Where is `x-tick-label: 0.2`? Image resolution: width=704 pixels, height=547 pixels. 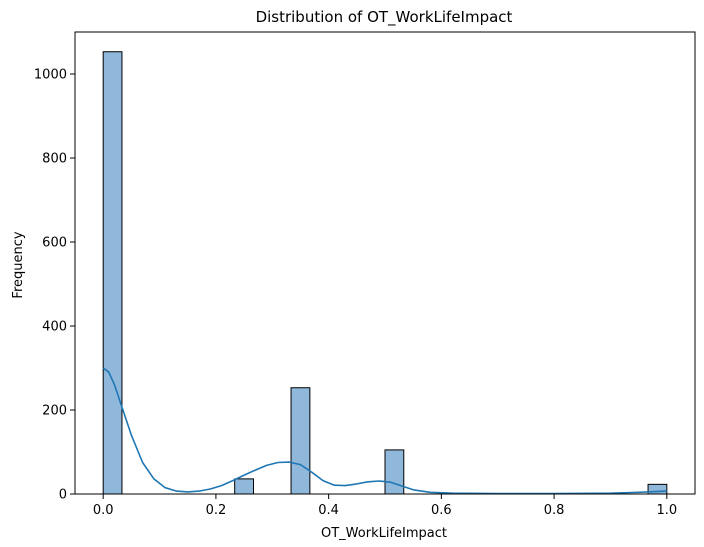 x-tick-label: 0.2 is located at coordinates (216, 510).